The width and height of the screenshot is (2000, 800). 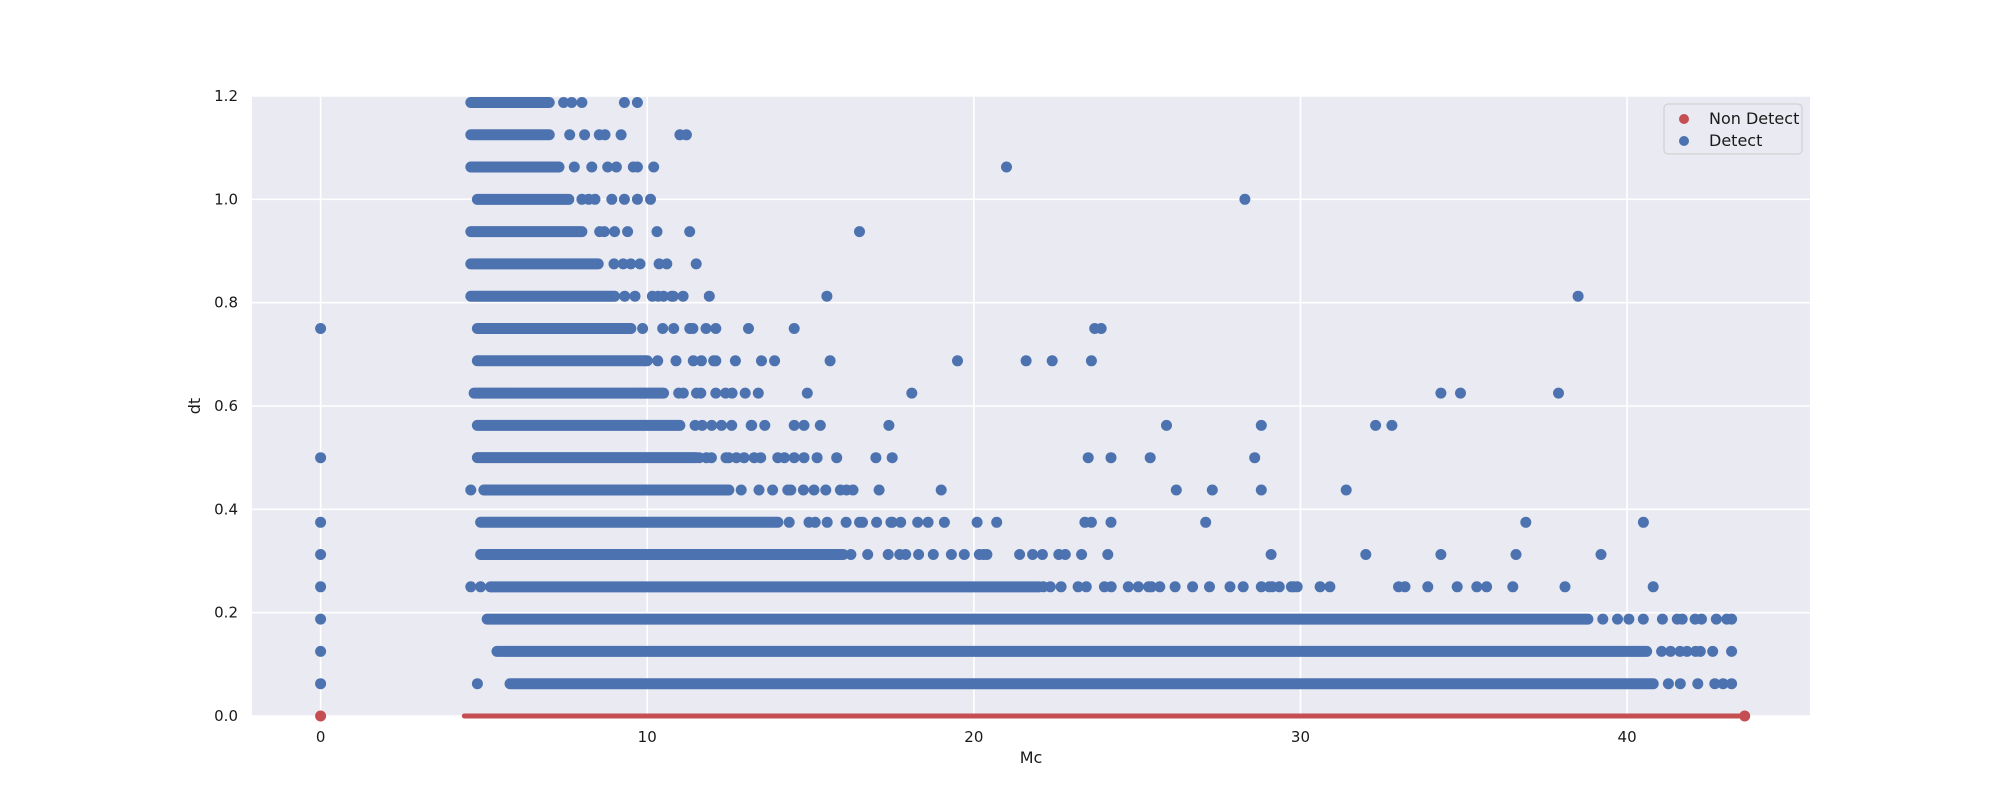 I want to click on legend-label-non-detect: Non Detect, so click(x=1754, y=118).